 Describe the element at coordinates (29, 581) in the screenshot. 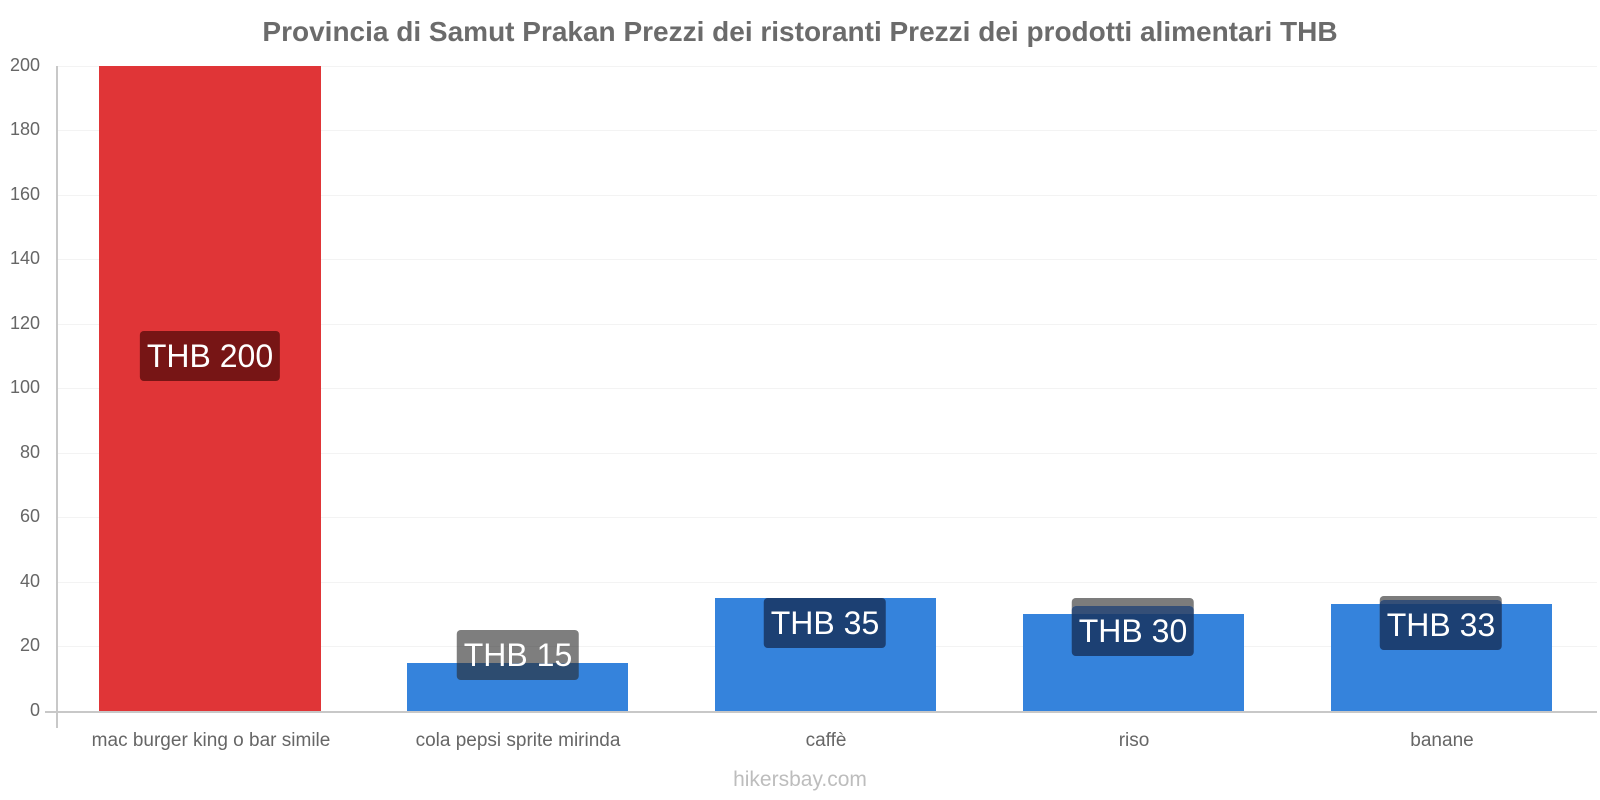

I see `y-tick-label: 40` at that location.